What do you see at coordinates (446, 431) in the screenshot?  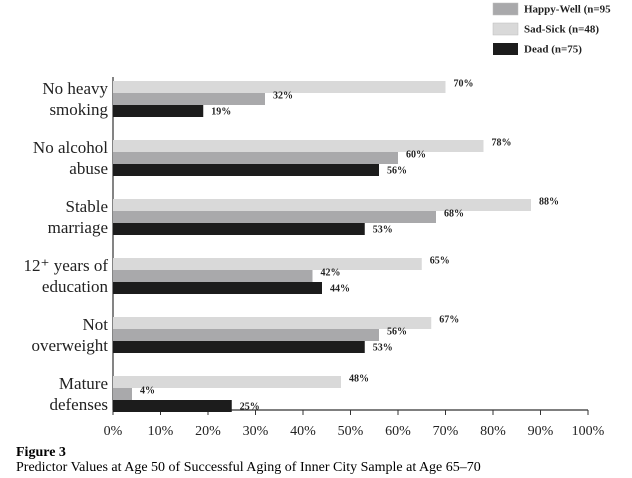 I see `x-tick-label: 70%` at bounding box center [446, 431].